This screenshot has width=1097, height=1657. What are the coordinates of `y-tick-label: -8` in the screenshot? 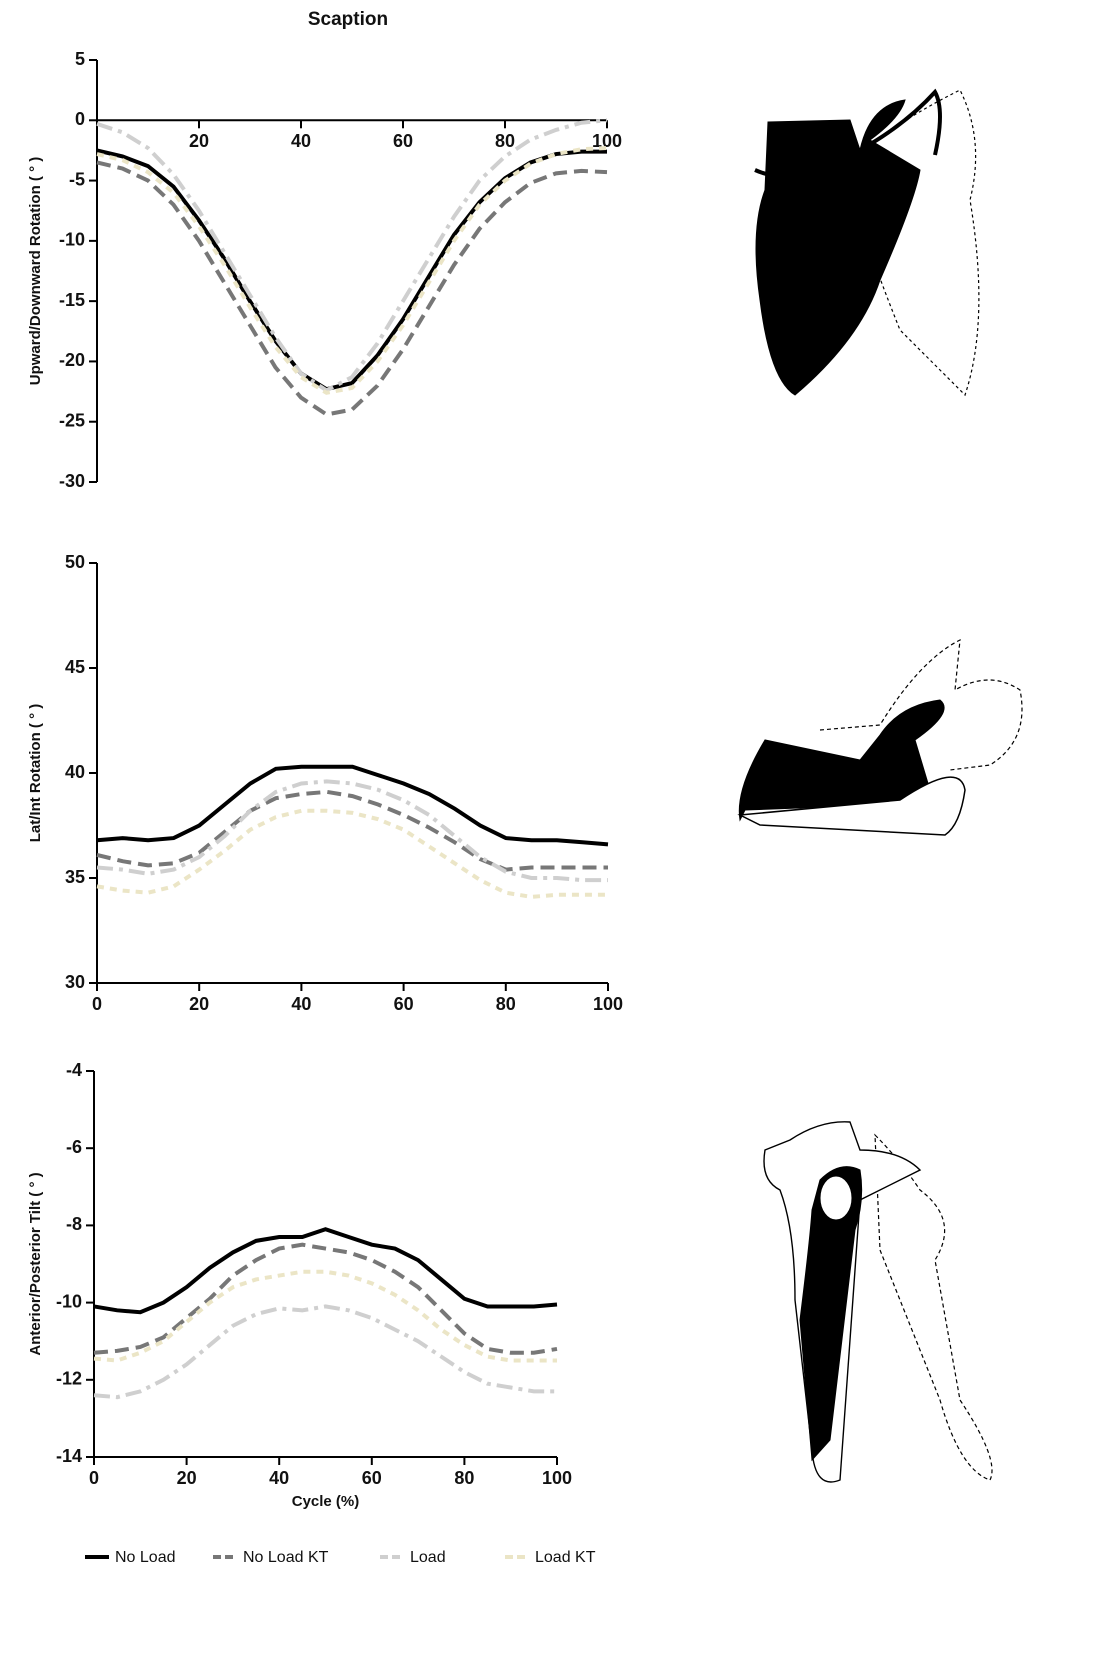 It's located at (74, 1224).